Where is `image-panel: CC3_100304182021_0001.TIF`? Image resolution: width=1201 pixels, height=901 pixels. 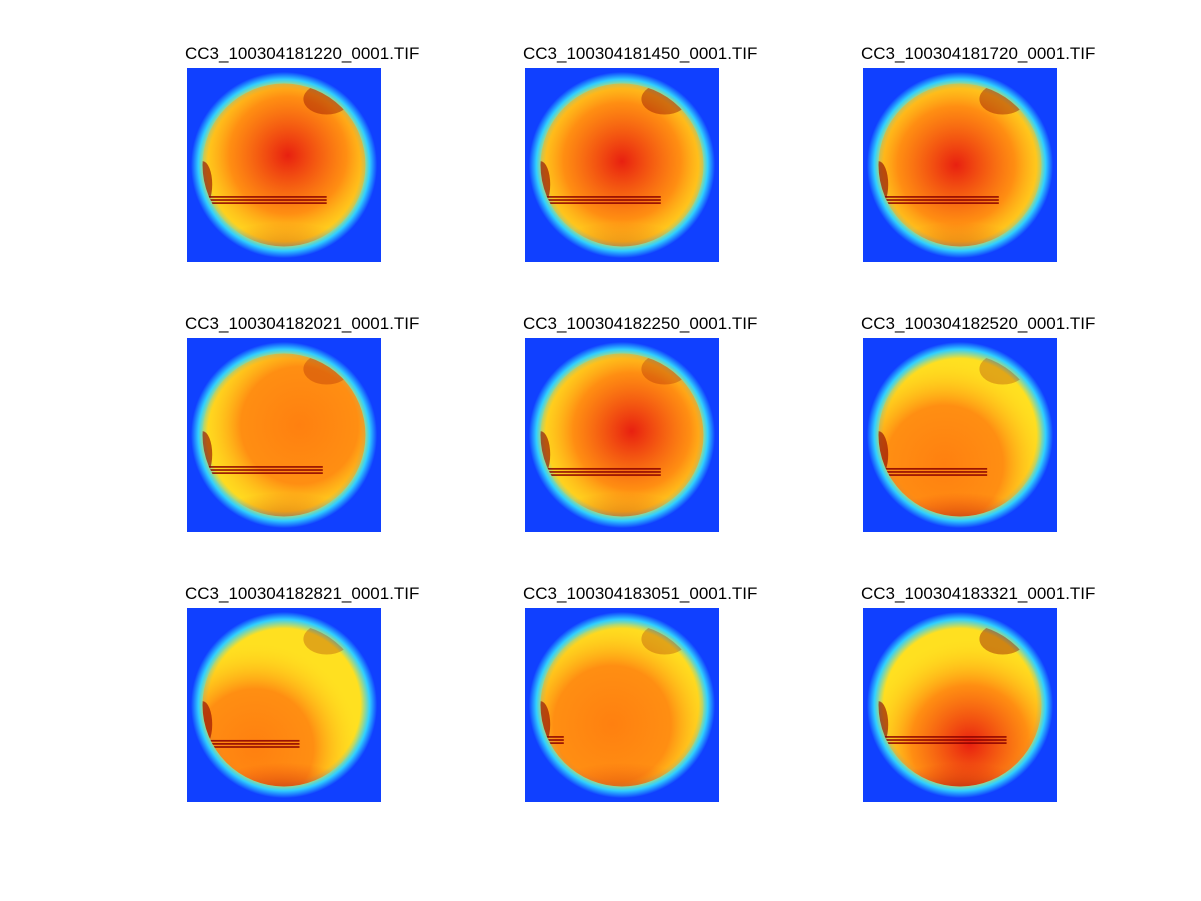 image-panel: CC3_100304182021_0001.TIF is located at coordinates (320, 426).